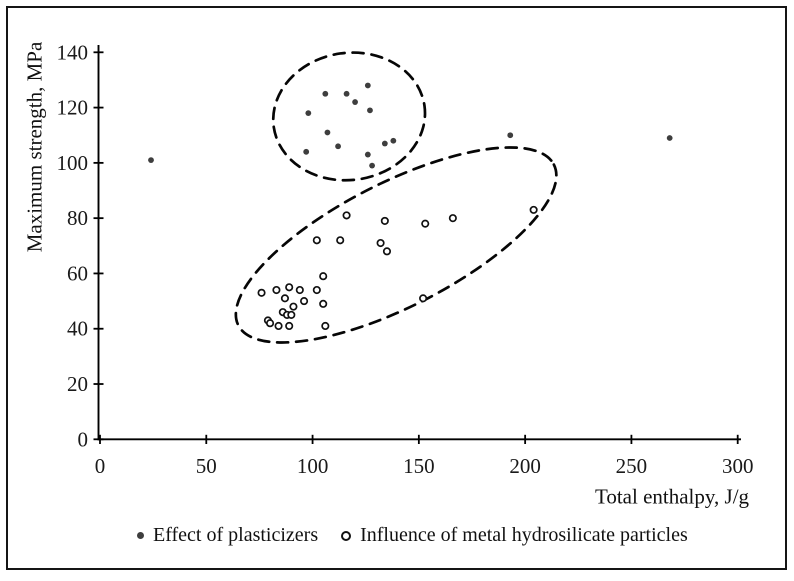 This screenshot has height=581, width=794. I want to click on y-axis-title: Maximum strength, MPa, so click(34, 147).